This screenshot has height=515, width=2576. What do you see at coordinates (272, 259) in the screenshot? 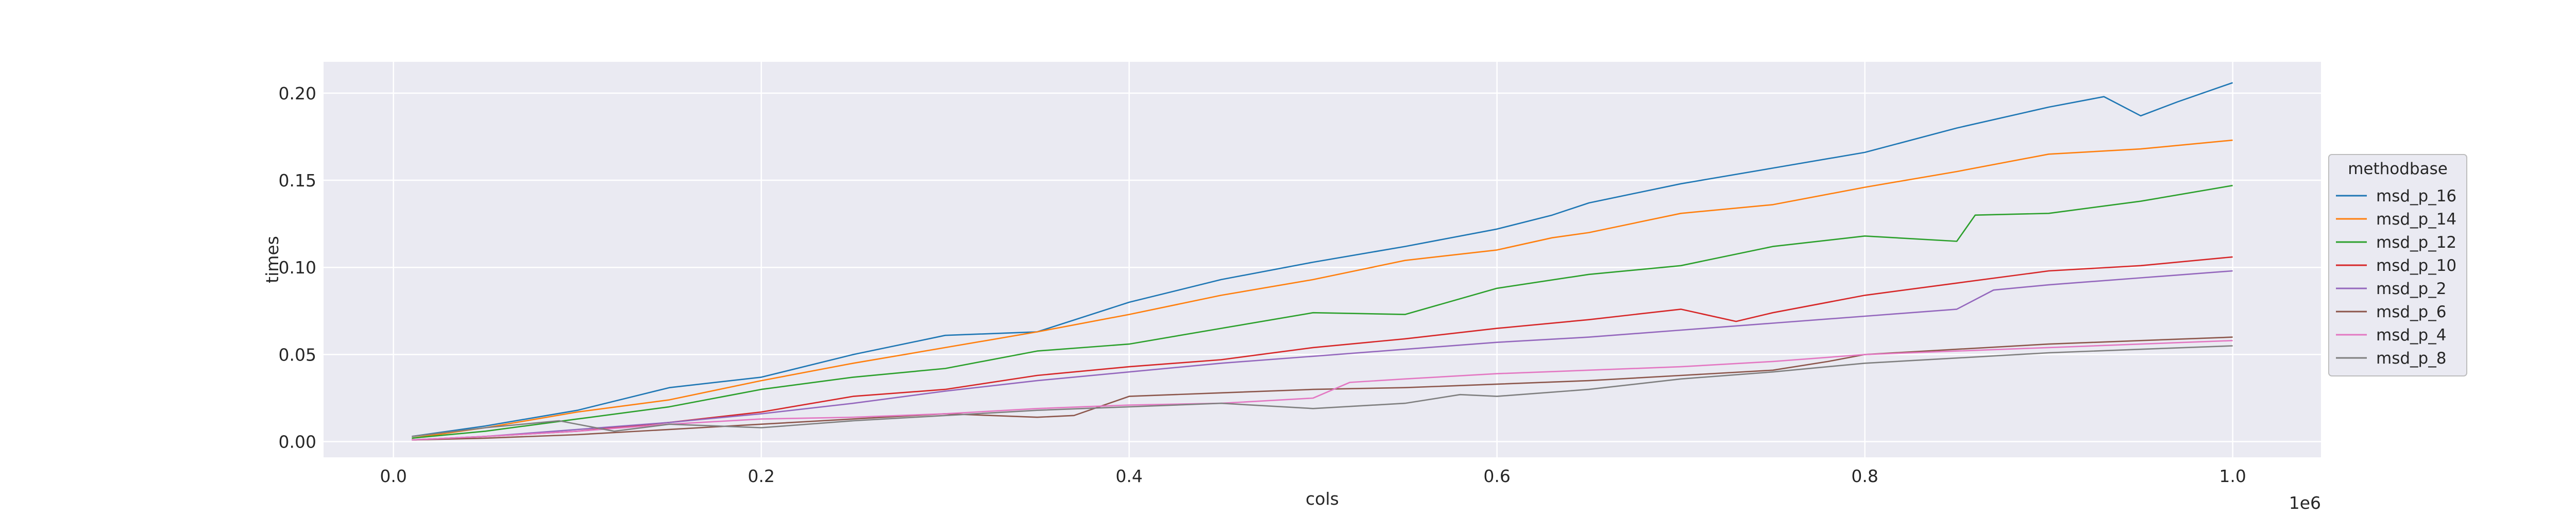
I see `y-axis-label: times` at bounding box center [272, 259].